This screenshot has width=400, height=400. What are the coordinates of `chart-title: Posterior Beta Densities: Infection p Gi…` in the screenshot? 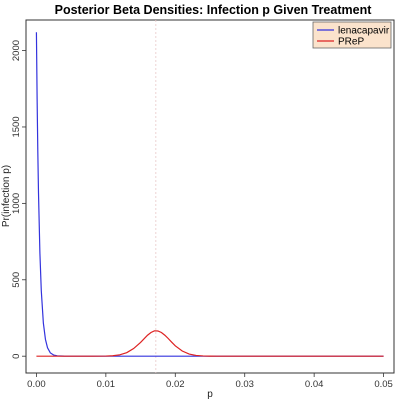 It's located at (214, 10).